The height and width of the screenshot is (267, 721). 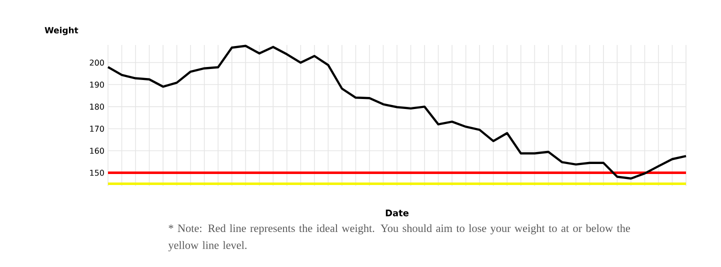 I want to click on x-axis-title: Date, so click(x=397, y=213).